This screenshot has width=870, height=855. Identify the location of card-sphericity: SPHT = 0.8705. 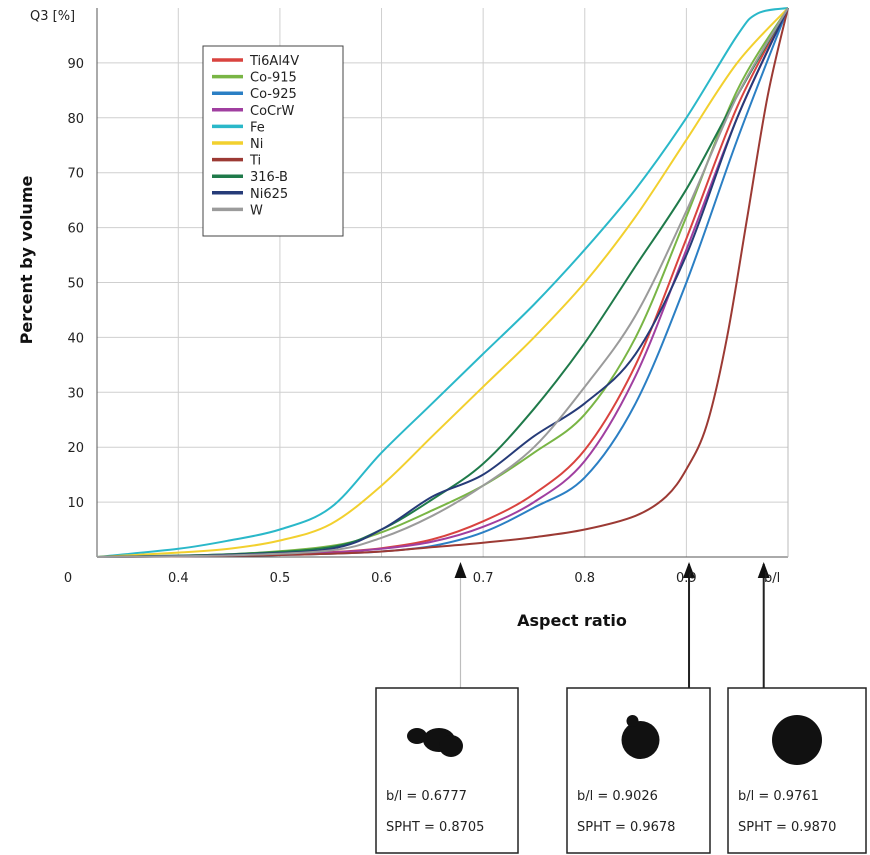
(435, 827).